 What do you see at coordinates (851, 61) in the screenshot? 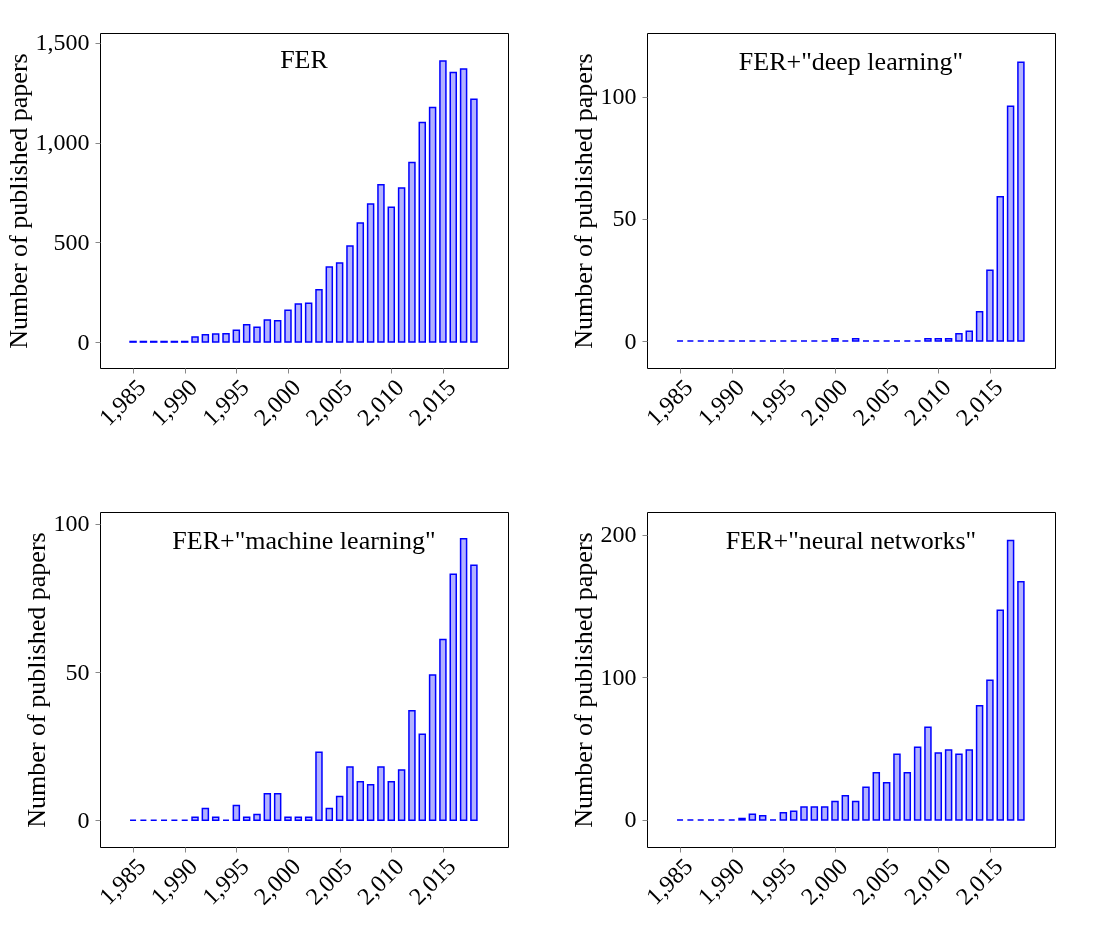
I see `text: FER+"deep learning"` at bounding box center [851, 61].